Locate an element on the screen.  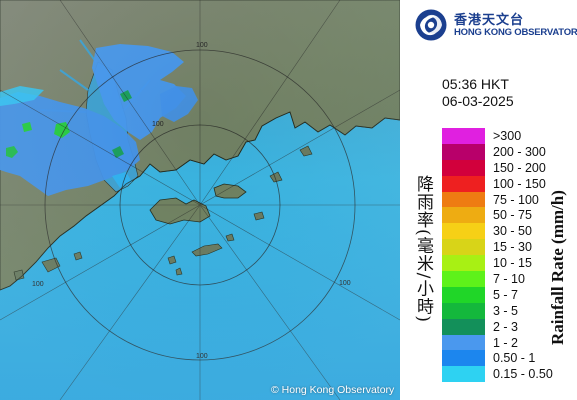
legend-label: 150 - 200 is located at coordinates (519, 167).